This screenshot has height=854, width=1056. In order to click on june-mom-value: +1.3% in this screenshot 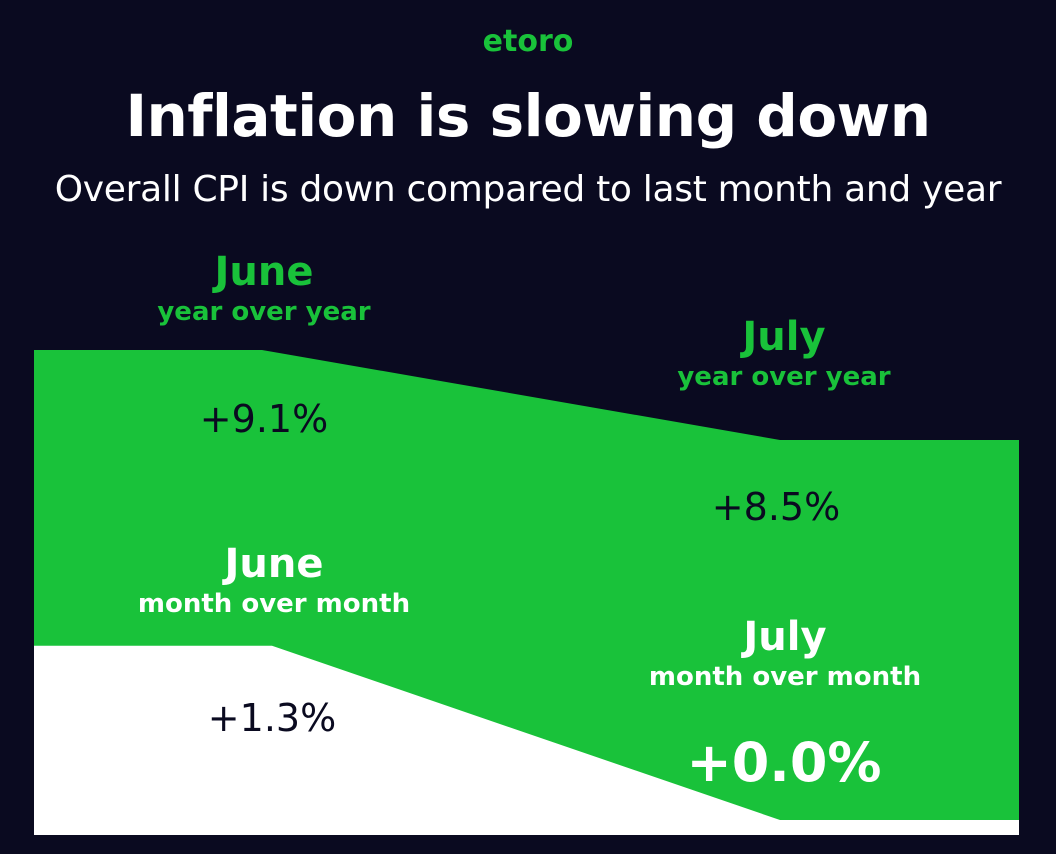, I will do `click(272, 718)`.